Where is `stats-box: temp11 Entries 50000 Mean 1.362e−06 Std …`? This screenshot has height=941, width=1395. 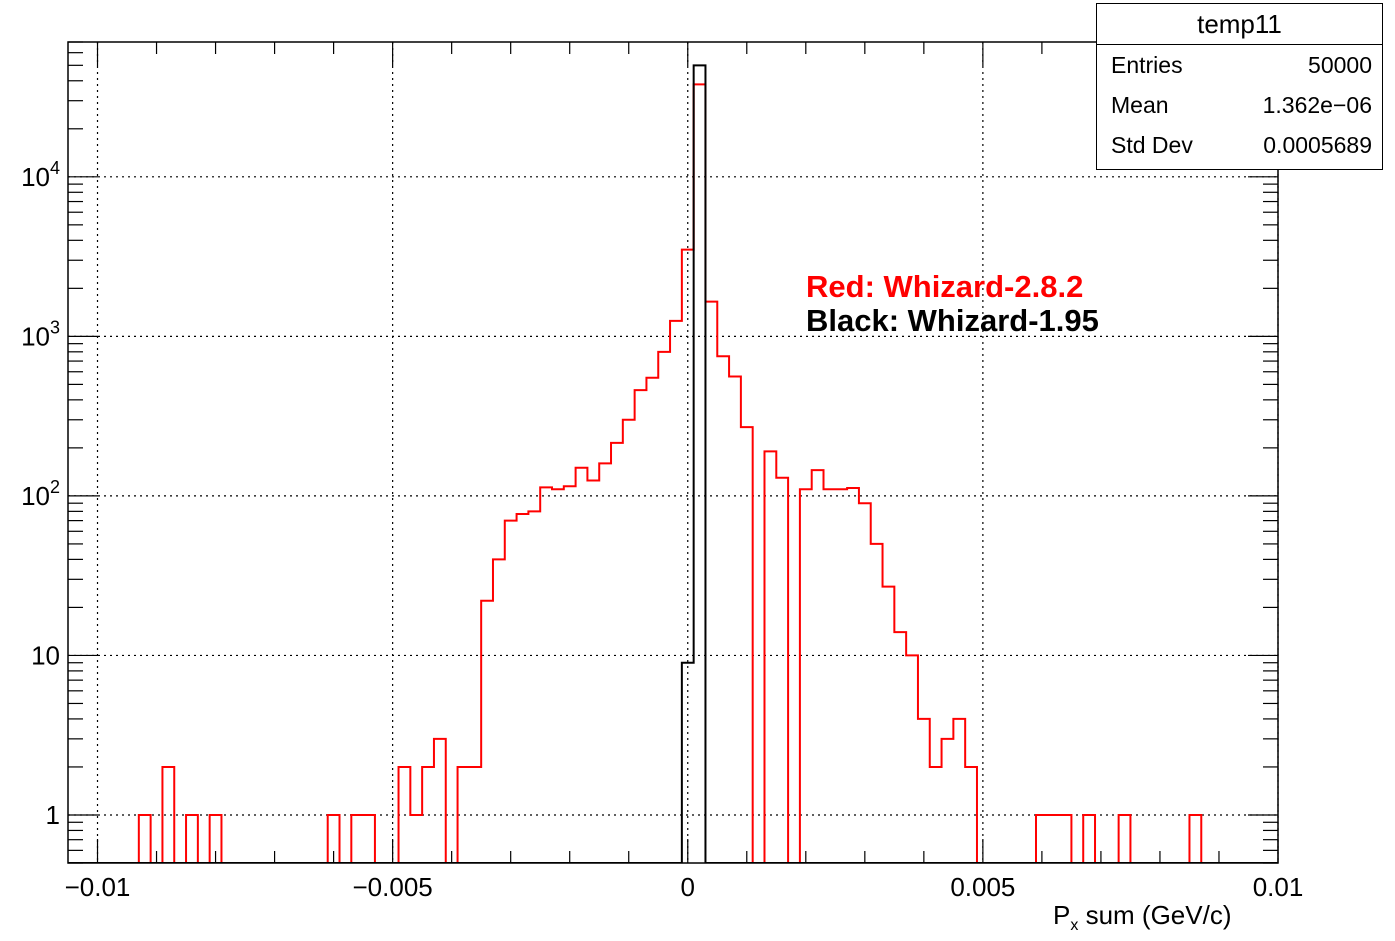
stats-box: temp11 Entries 50000 Mean 1.362e−06 Std … is located at coordinates (1239, 86).